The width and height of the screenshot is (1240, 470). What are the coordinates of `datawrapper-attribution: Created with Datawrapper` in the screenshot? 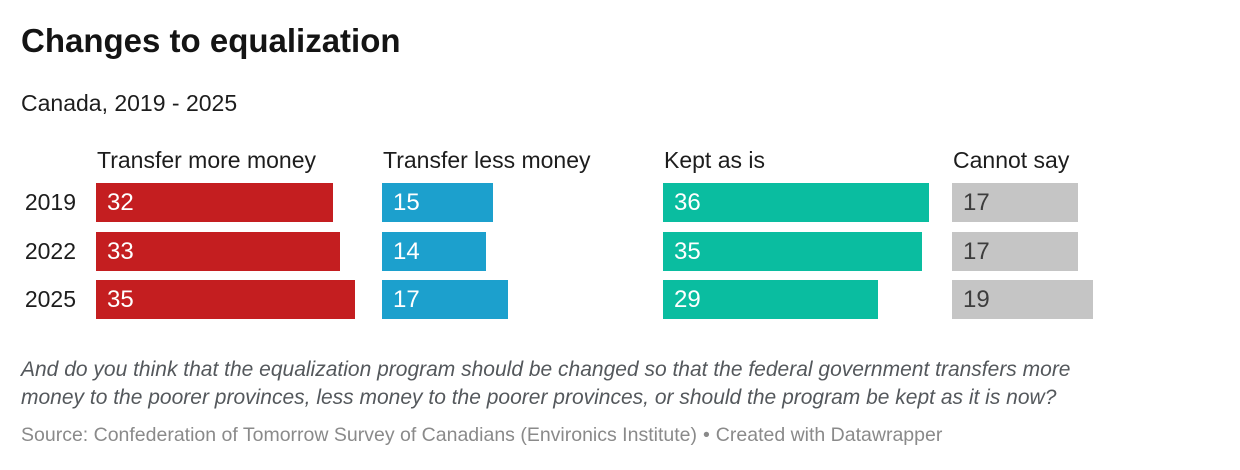 It's located at (829, 435).